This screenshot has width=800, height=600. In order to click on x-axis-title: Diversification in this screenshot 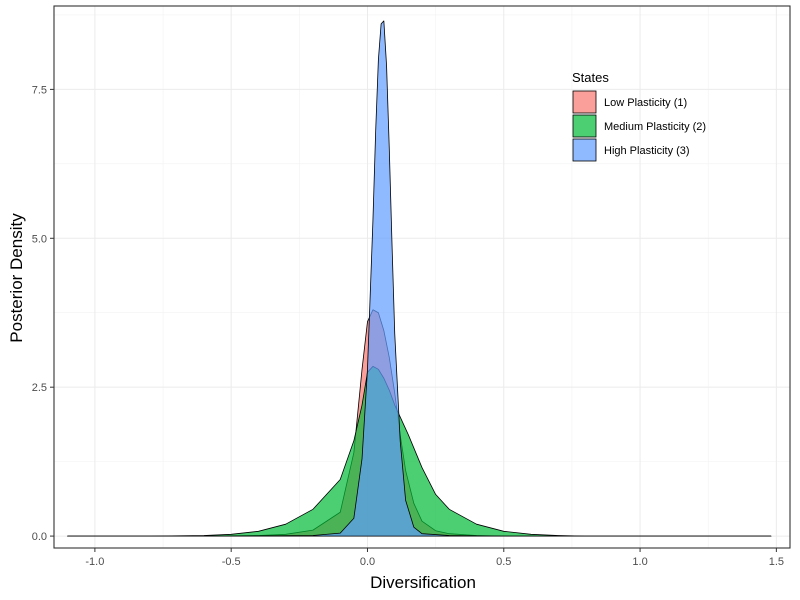, I will do `click(423, 582)`.